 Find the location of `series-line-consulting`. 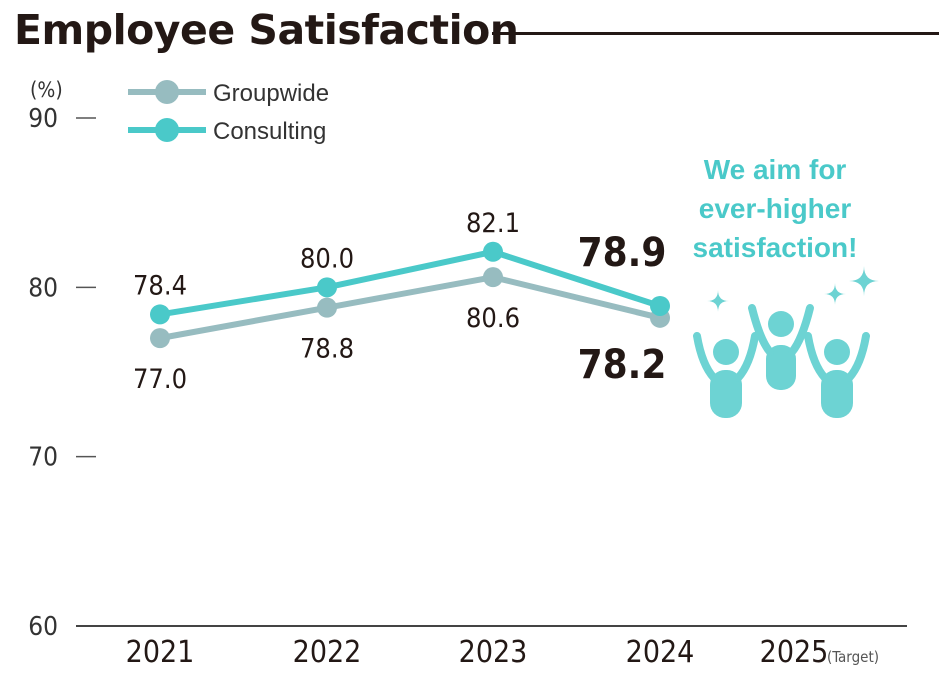

series-line-consulting is located at coordinates (410, 283).